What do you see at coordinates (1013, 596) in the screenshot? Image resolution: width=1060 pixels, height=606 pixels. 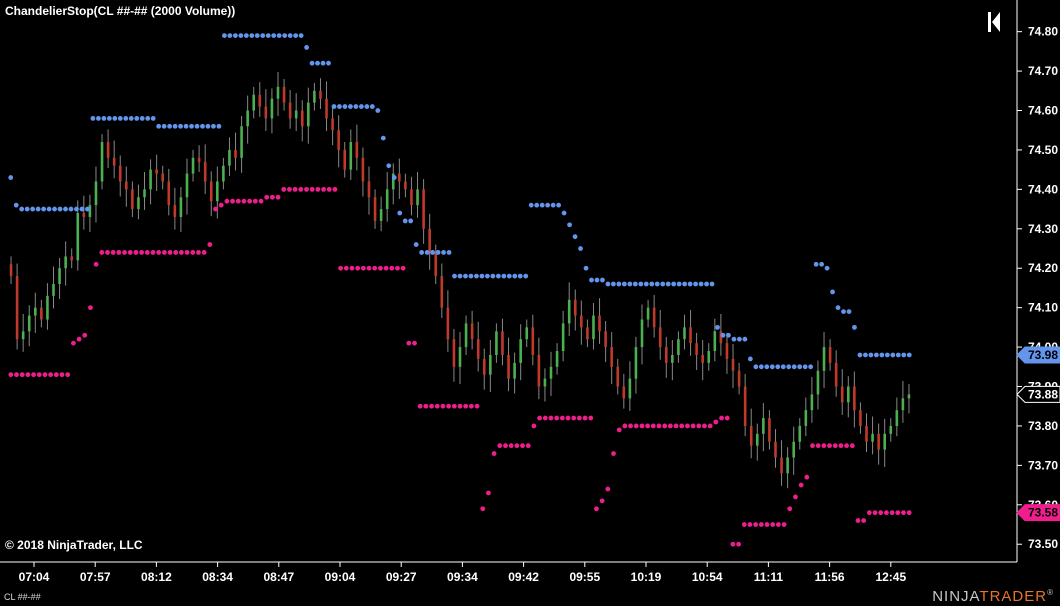 I see `brand-accent: TRADER` at bounding box center [1013, 596].